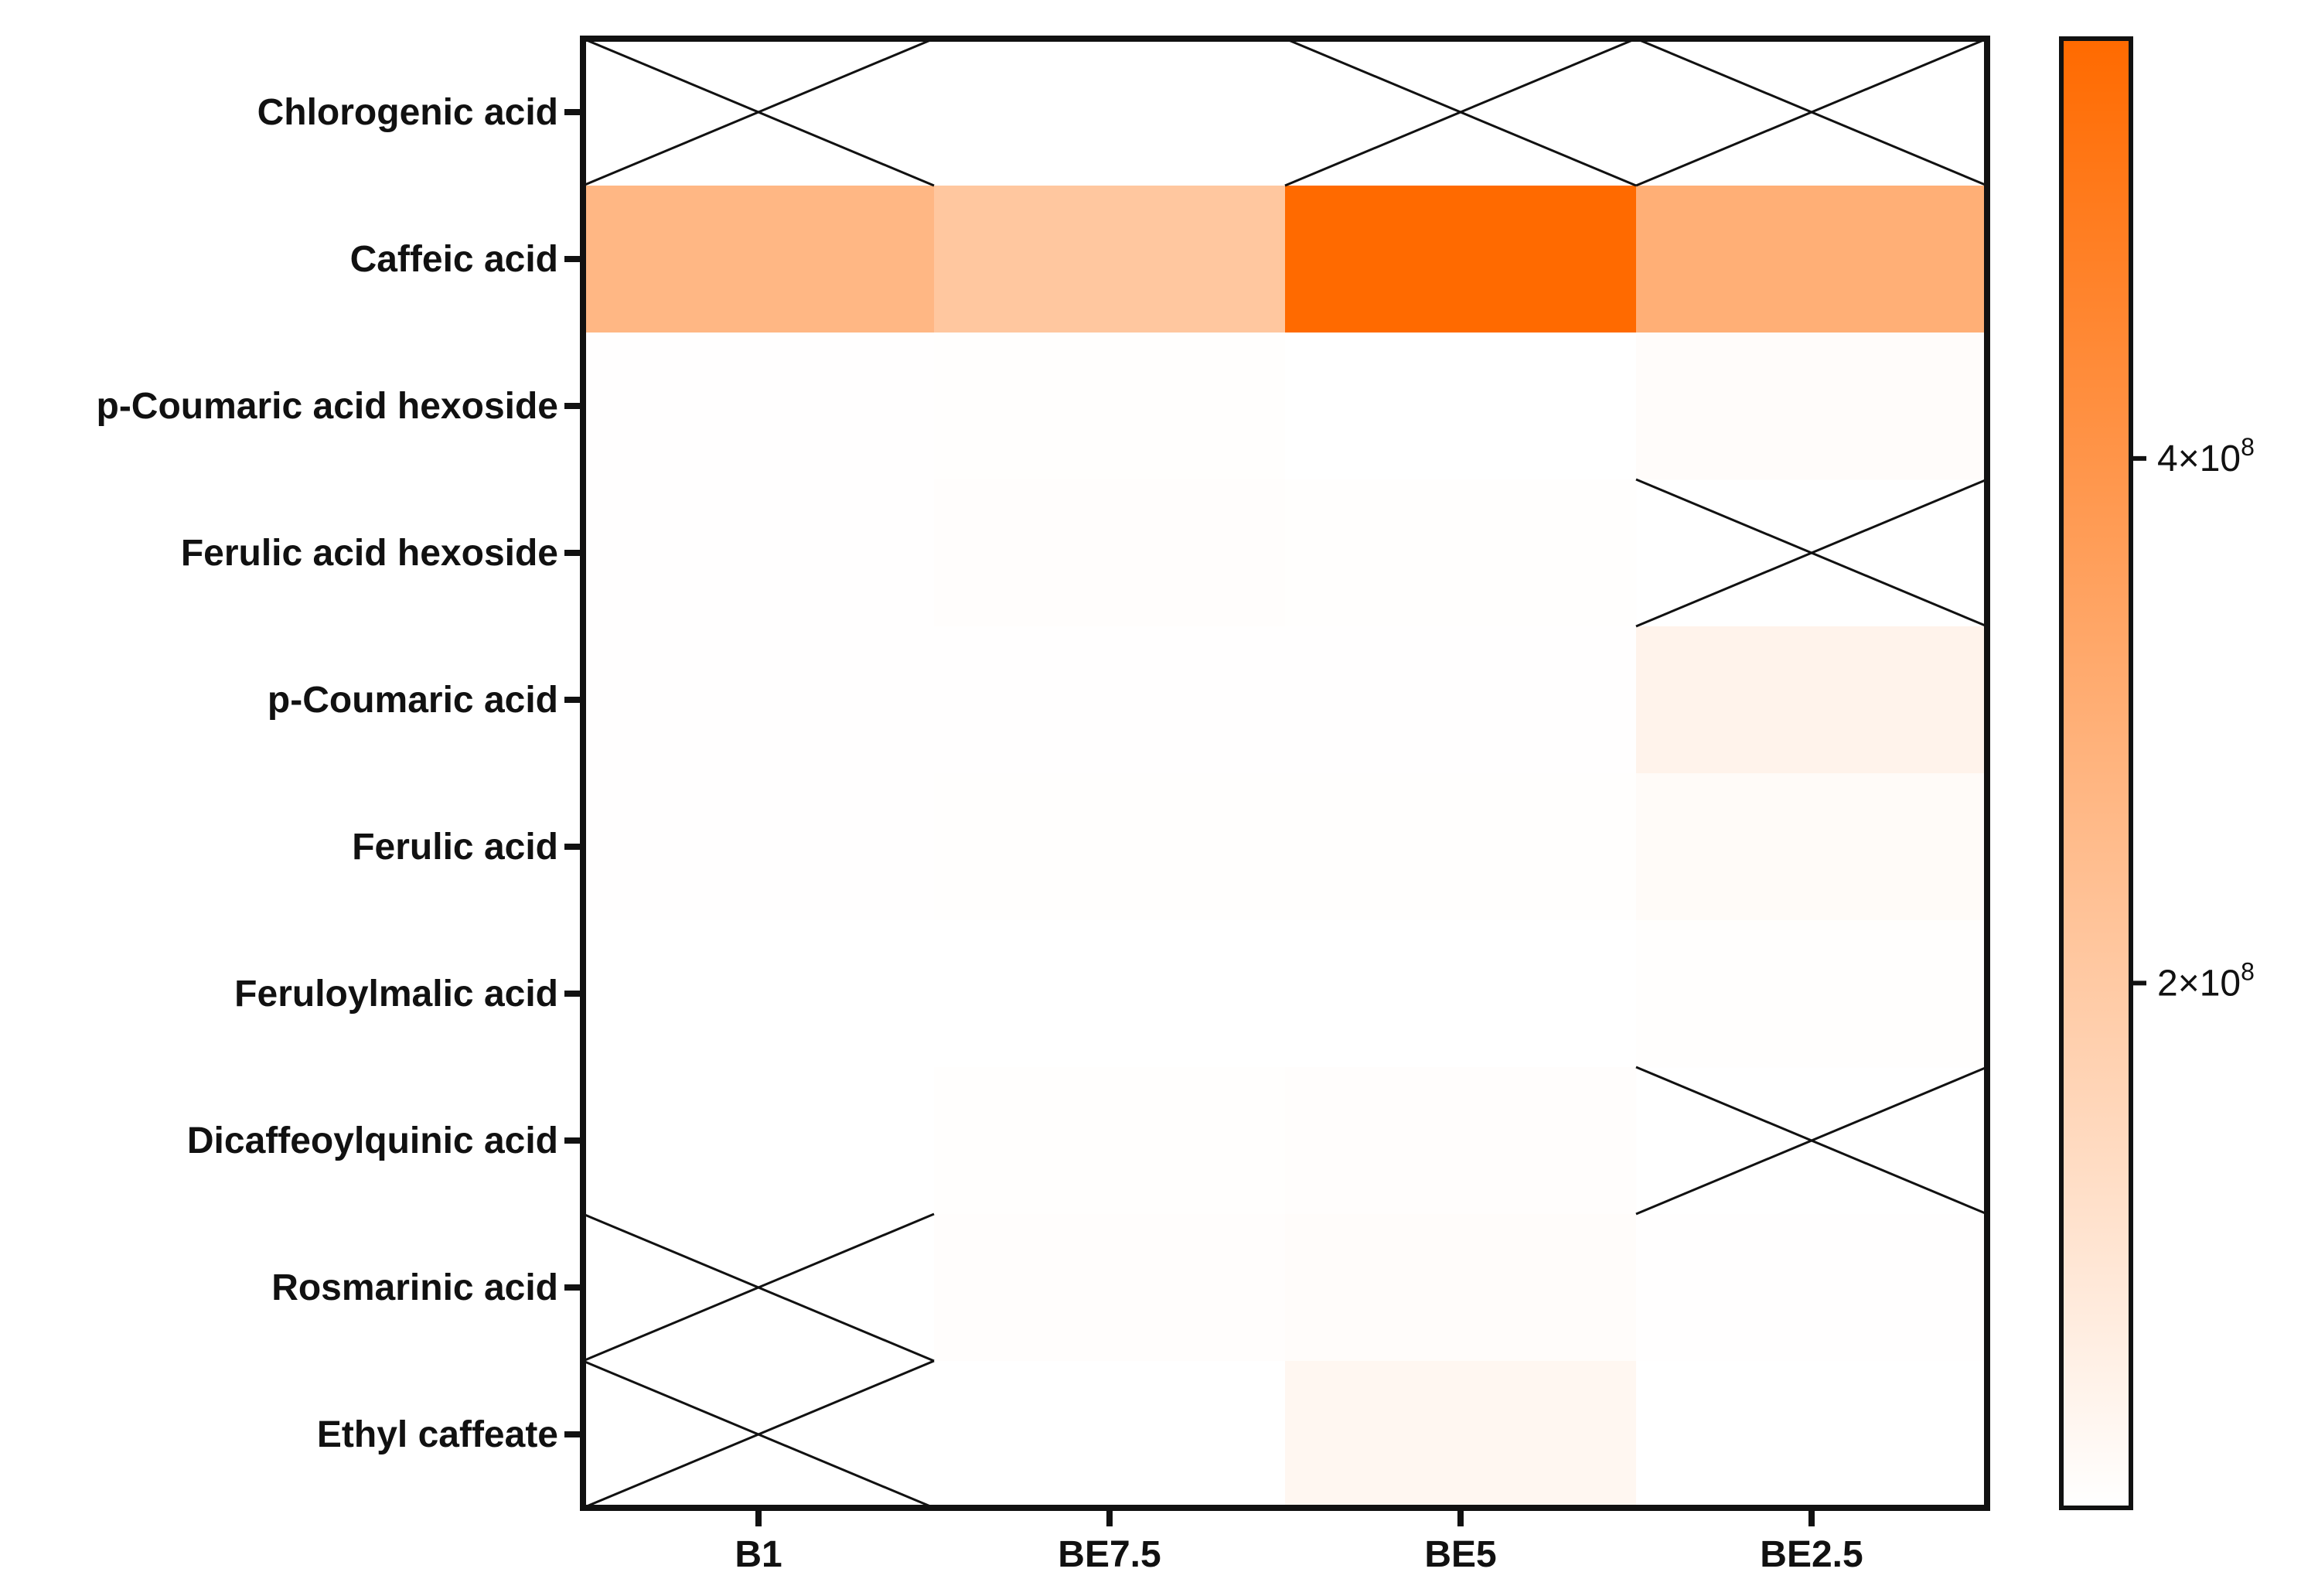  What do you see at coordinates (407, 112) in the screenshot?
I see `row-label-chlorogenic-acid: Chlorogenic acid` at bounding box center [407, 112].